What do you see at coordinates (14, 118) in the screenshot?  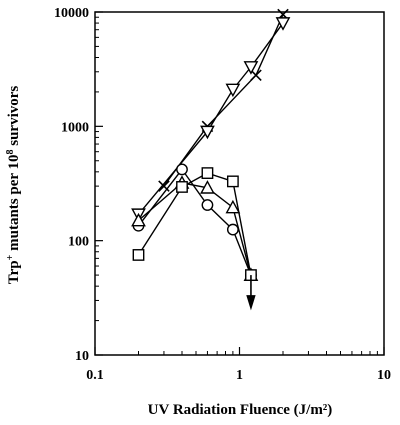 I see `y-axis-title-suffix: survivors` at bounding box center [14, 118].